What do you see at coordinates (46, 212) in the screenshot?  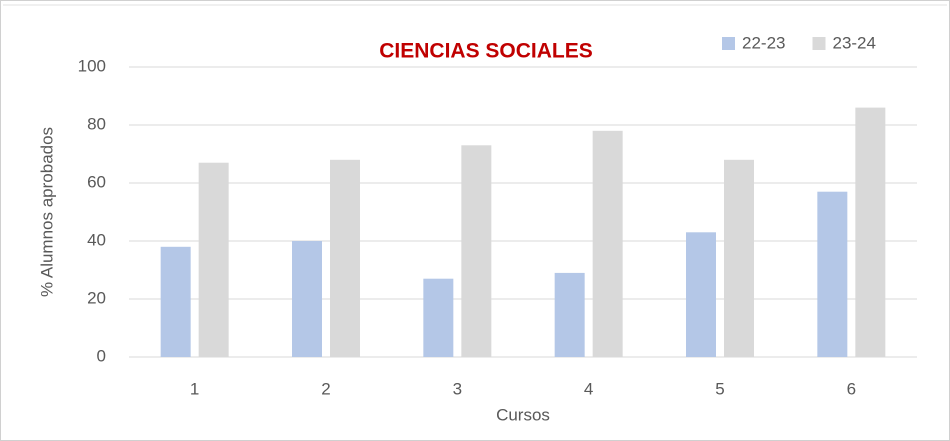 I see `y-axis-label: % Alumnos aprobados` at bounding box center [46, 212].